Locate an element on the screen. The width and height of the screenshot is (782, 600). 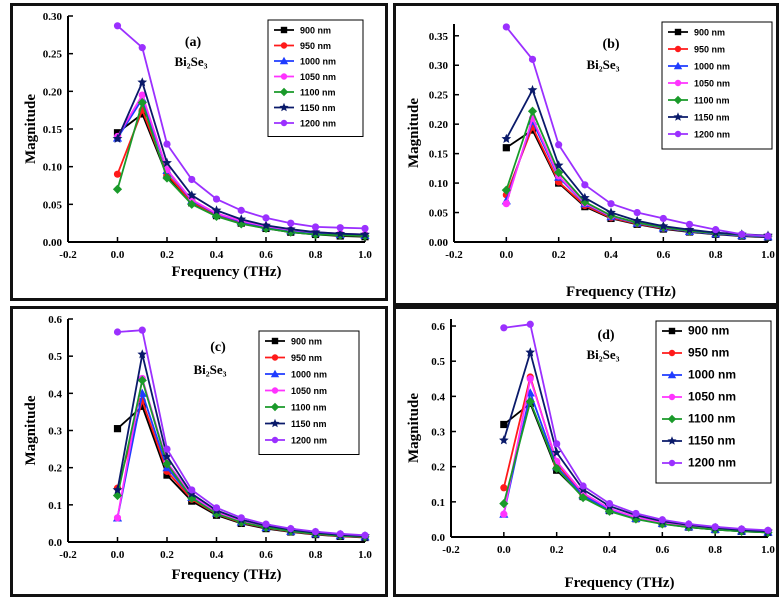
legend-box is located at coordinates (713, 402).